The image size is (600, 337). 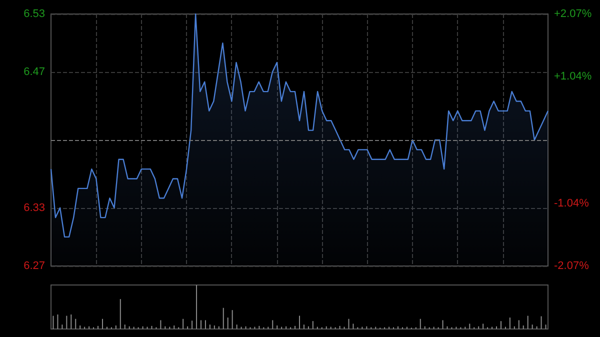 What do you see at coordinates (573, 76) in the screenshot?
I see `y2-tick-label: +1.04%` at bounding box center [573, 76].